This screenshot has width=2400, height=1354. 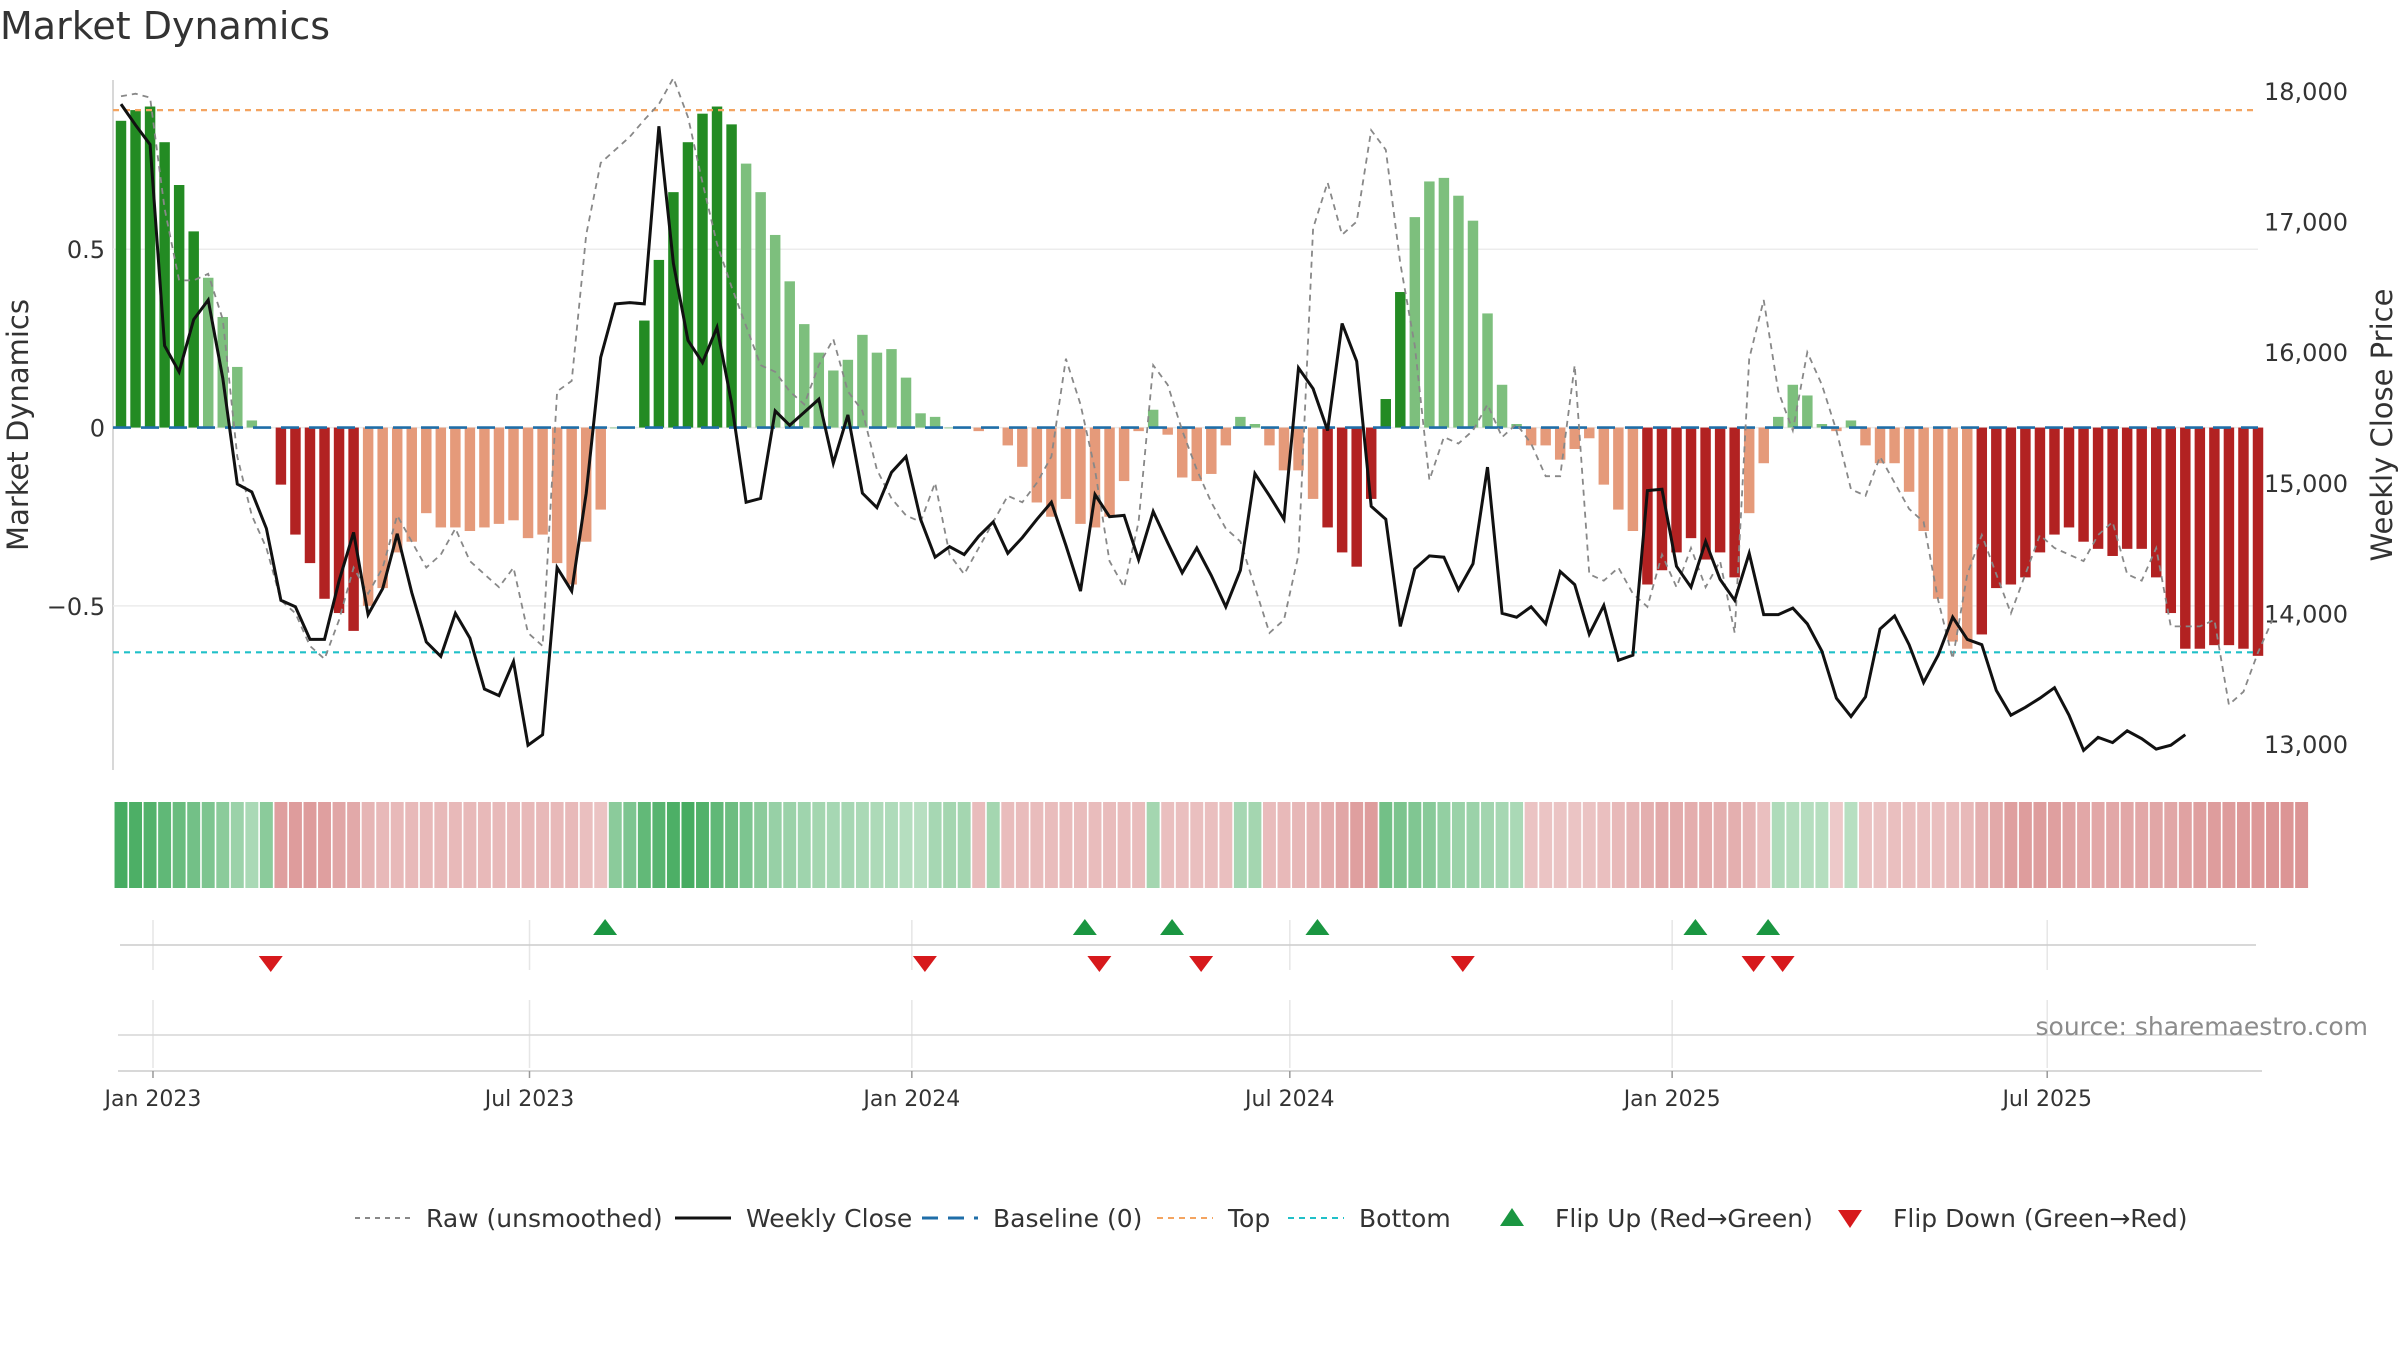 I want to click on legend-item-2: Baseline (0), so click(x=1032, y=1218).